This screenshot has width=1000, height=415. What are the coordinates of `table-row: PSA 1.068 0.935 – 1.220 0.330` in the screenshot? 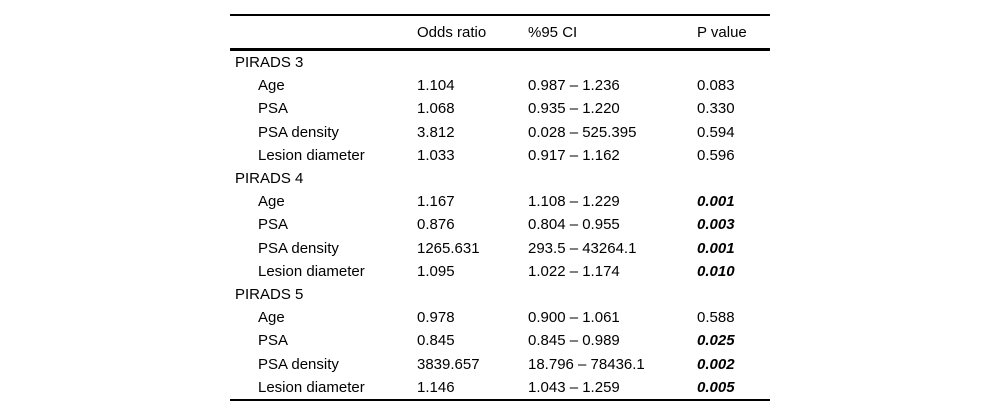 It's located at (500, 108).